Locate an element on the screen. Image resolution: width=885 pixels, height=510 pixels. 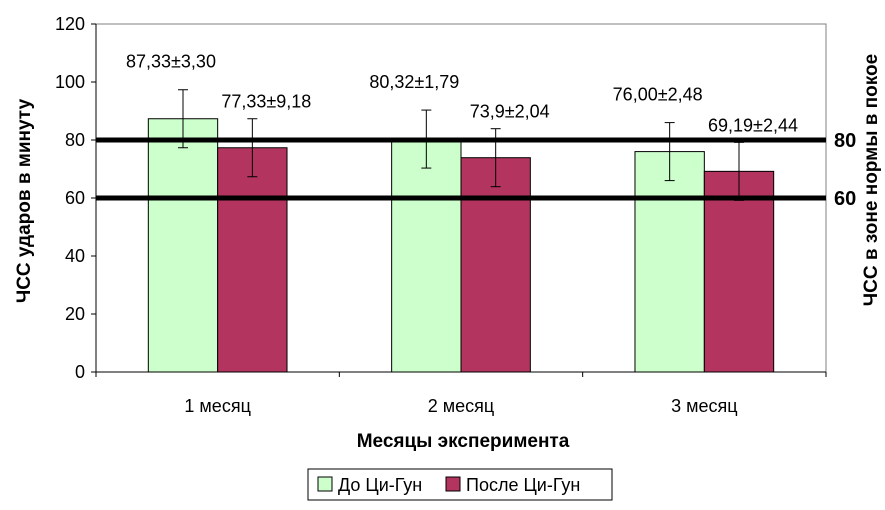
data-label: 87,33±3,30 is located at coordinates (171, 62).